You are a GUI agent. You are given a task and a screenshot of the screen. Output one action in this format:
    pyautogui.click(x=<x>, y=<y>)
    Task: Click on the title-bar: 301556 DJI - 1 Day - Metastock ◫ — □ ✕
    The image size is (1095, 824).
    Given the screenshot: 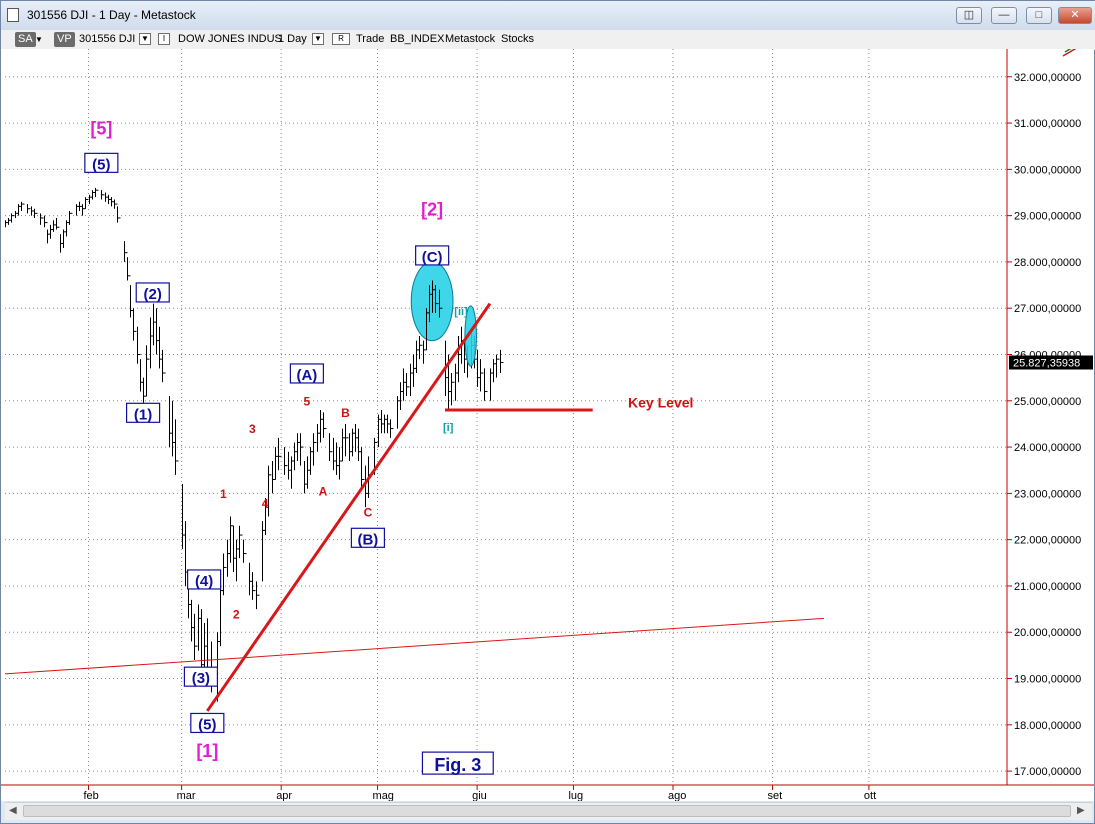 What is the action you would take?
    pyautogui.click(x=548, y=15)
    